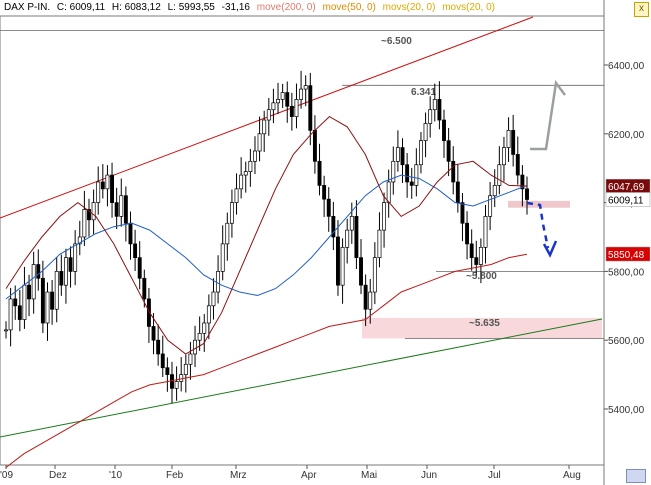 The height and width of the screenshot is (485, 651). I want to click on x-tick-label: '09, so click(6, 475).